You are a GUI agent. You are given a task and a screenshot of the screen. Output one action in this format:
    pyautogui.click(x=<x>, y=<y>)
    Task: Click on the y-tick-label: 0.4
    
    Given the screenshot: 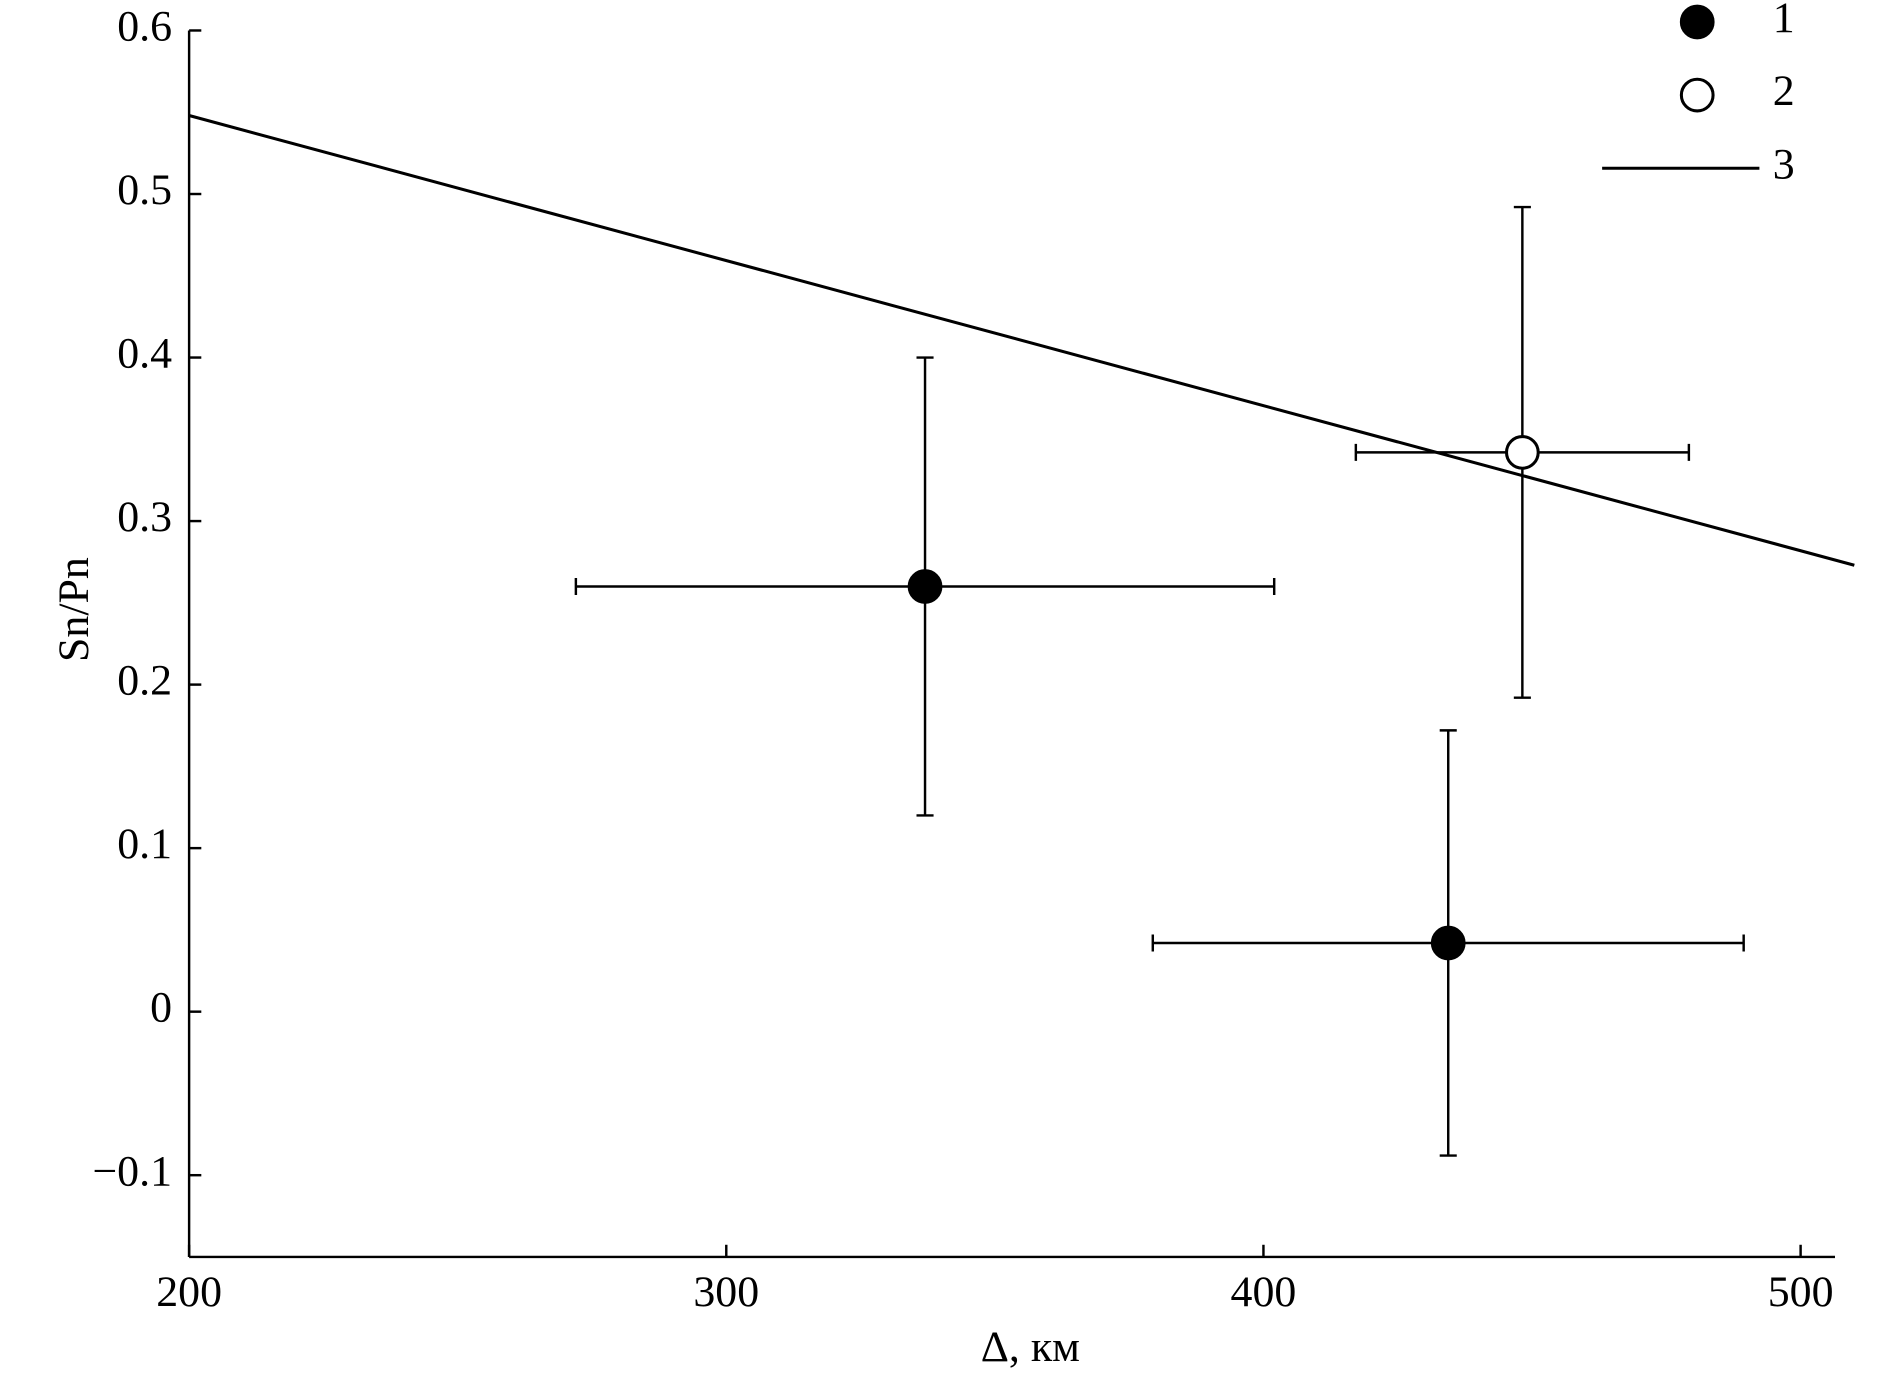 What is the action you would take?
    pyautogui.click(x=144, y=354)
    